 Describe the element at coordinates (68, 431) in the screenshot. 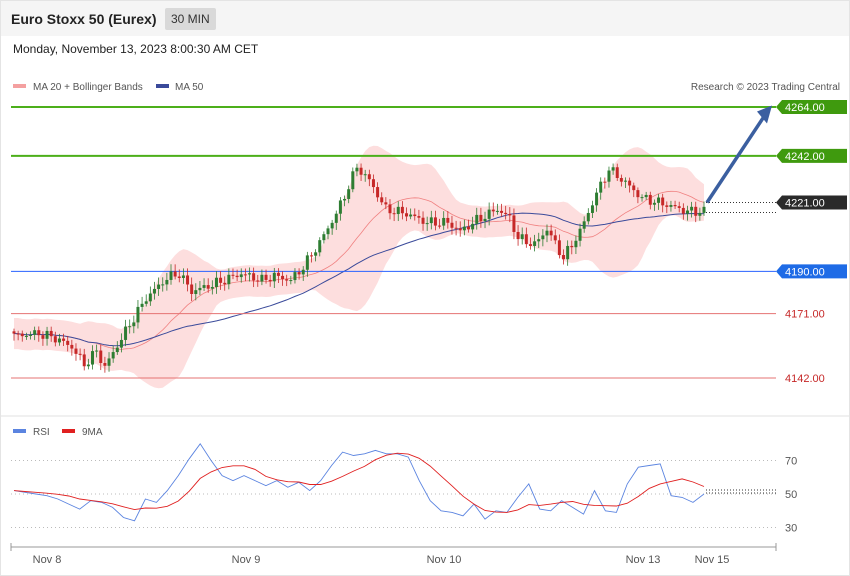

I see `rsi-ma-legend-swatch` at that location.